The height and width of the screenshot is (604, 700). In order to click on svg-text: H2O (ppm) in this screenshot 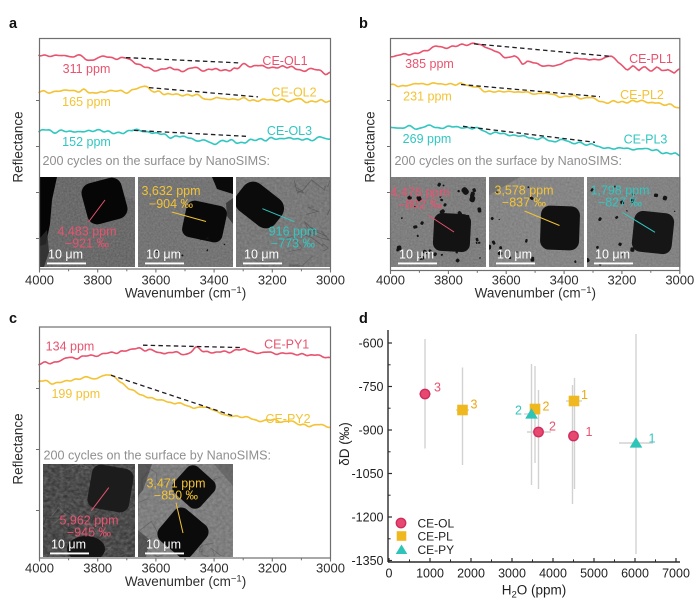, I will do `click(534, 592)`.